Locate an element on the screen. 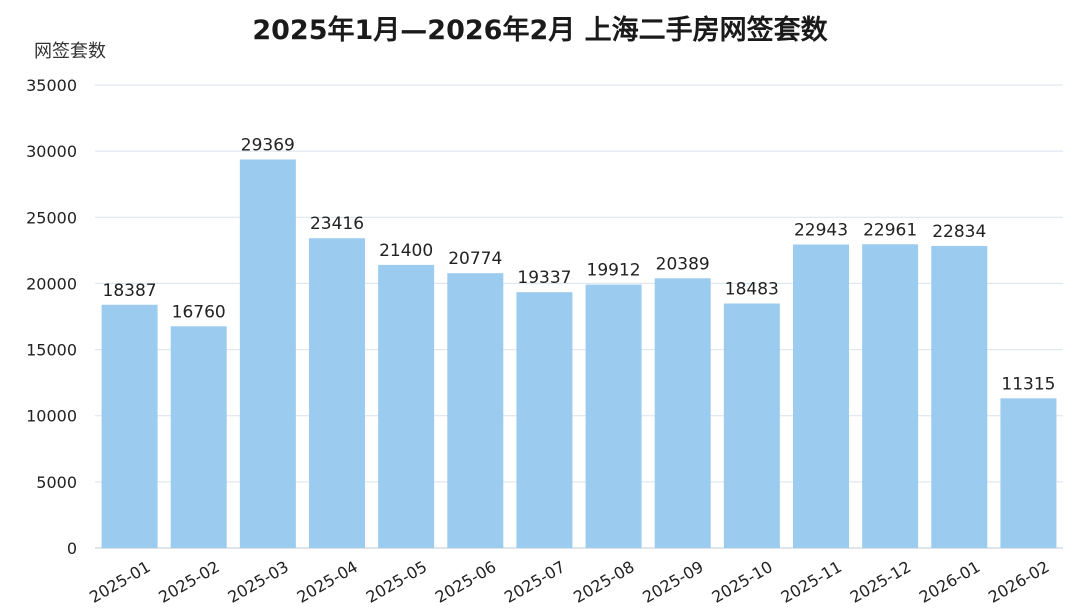 This screenshot has width=1080, height=608. x-tick-label: 2025-05 is located at coordinates (396, 582).